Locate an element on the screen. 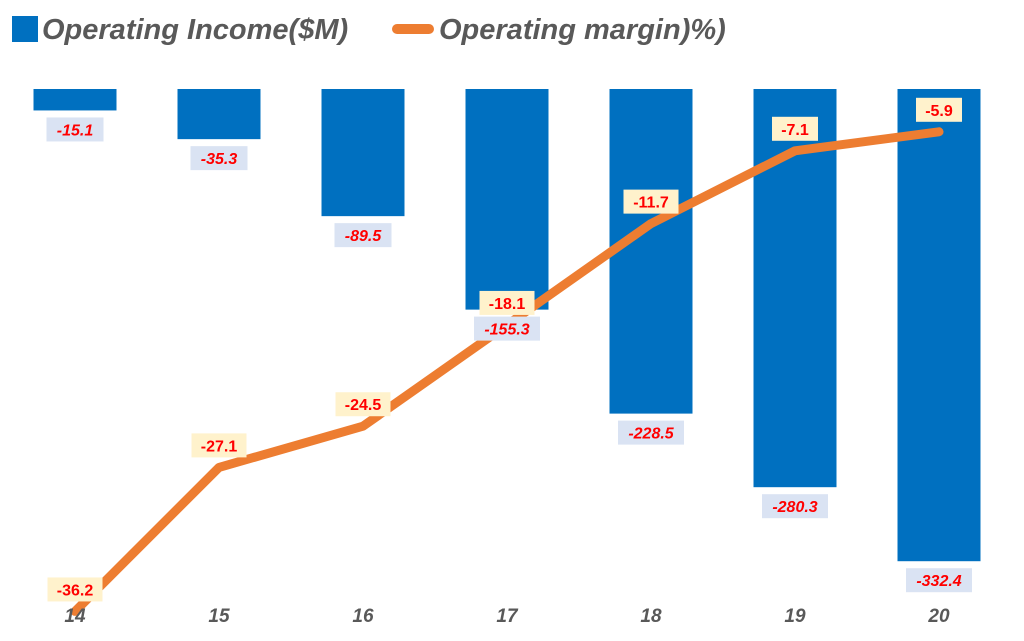  line-label-19-text: -7.1 is located at coordinates (795, 130).